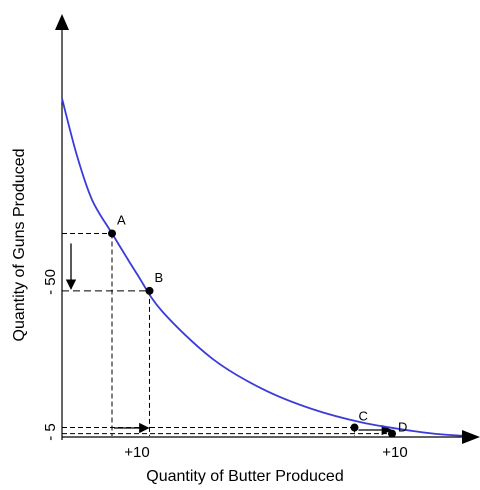  Describe the element at coordinates (363, 416) in the screenshot. I see `point-label-c: C` at that location.